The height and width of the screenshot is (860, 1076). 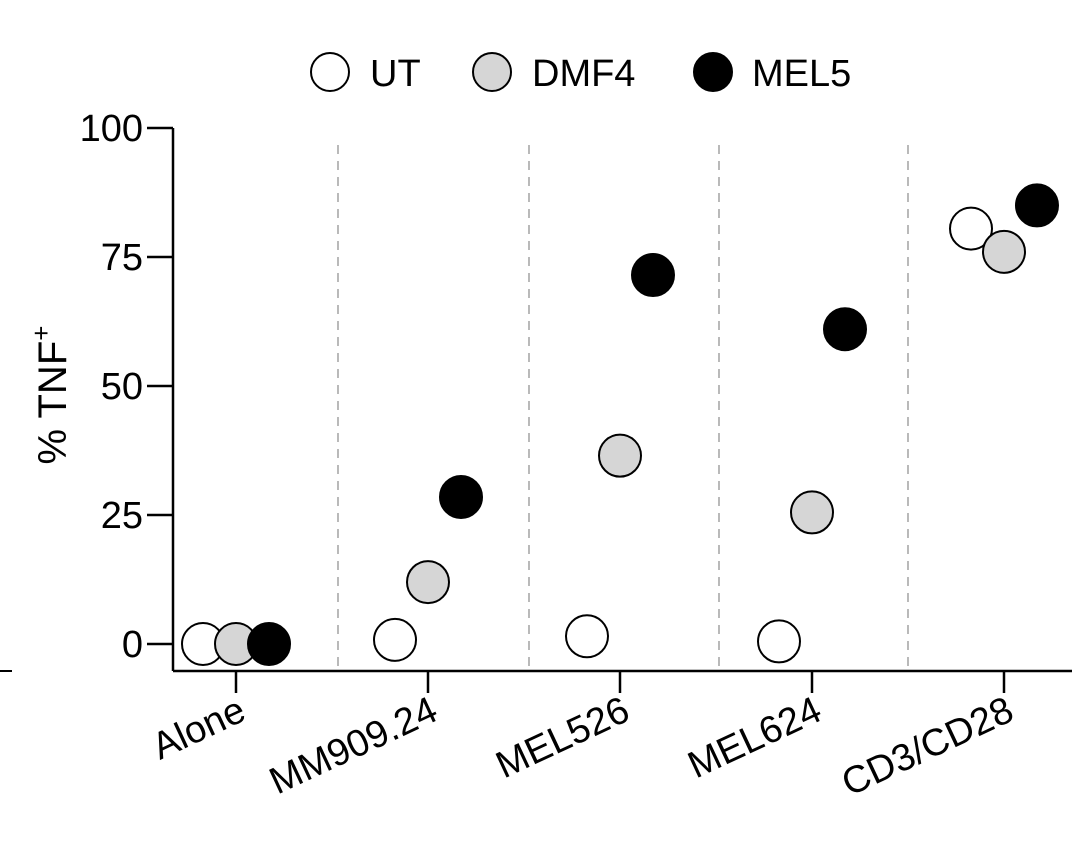 I want to click on y-axis-label-superscript: +, so click(x=41, y=333).